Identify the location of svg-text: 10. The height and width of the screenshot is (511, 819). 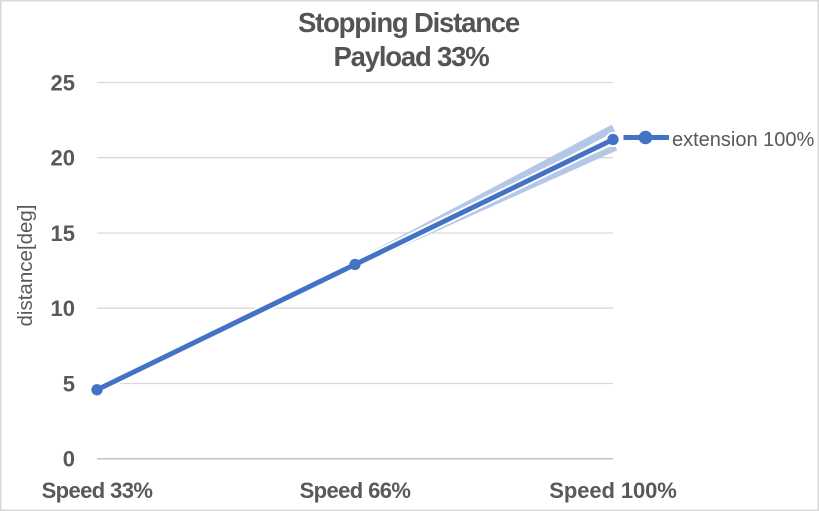
(63, 308).